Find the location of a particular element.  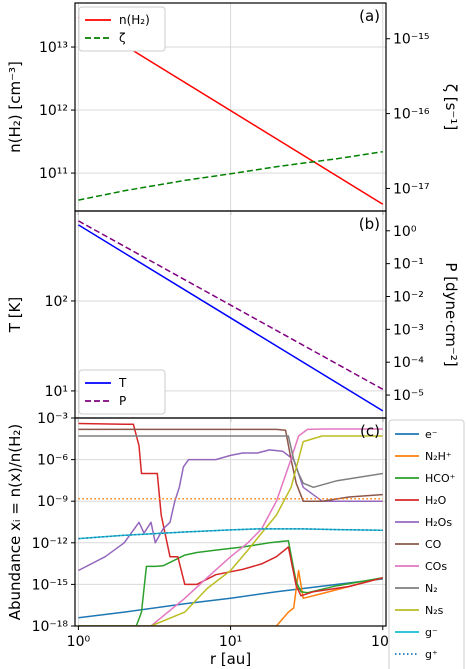

legend: TP is located at coordinates (122, 392).